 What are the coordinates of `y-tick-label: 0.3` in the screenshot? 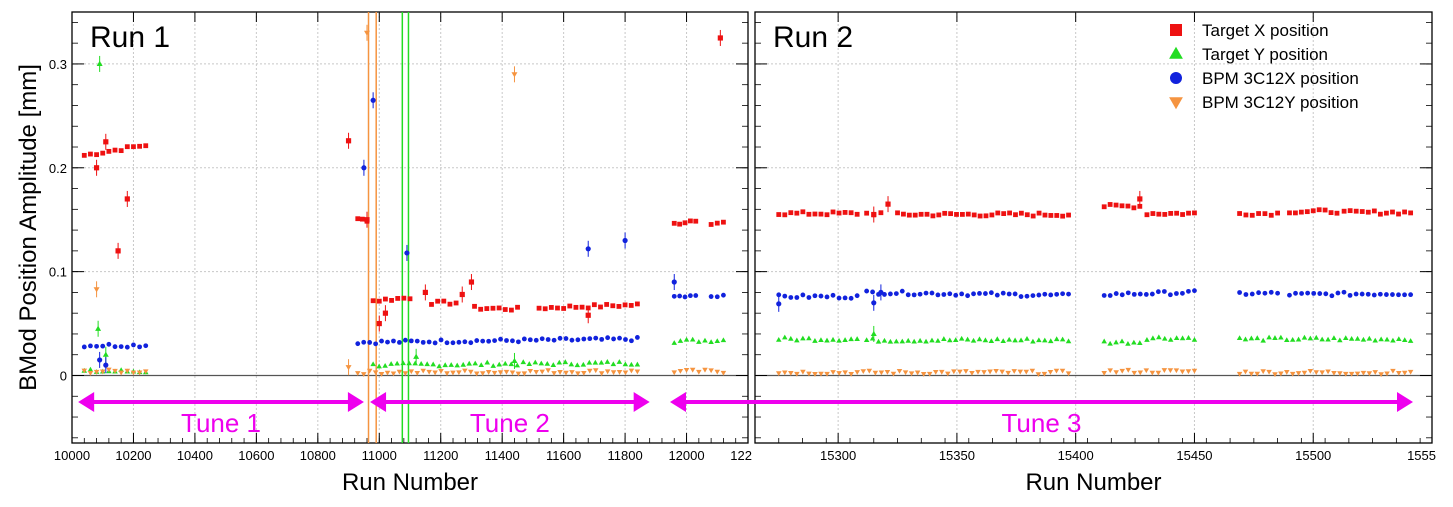 It's located at (58, 64).